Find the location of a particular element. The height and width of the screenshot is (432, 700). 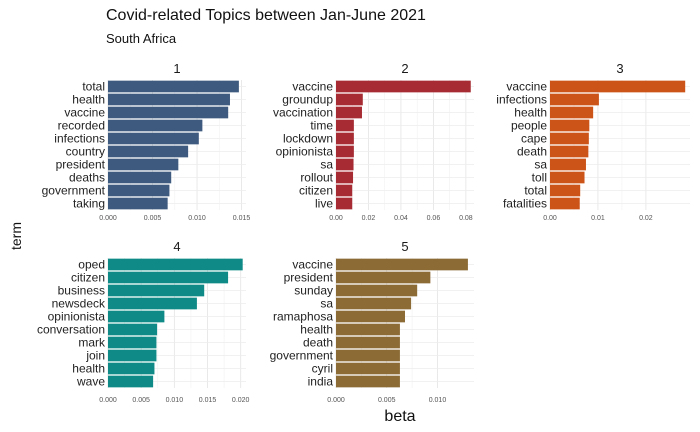

bar-death is located at coordinates (569, 151).